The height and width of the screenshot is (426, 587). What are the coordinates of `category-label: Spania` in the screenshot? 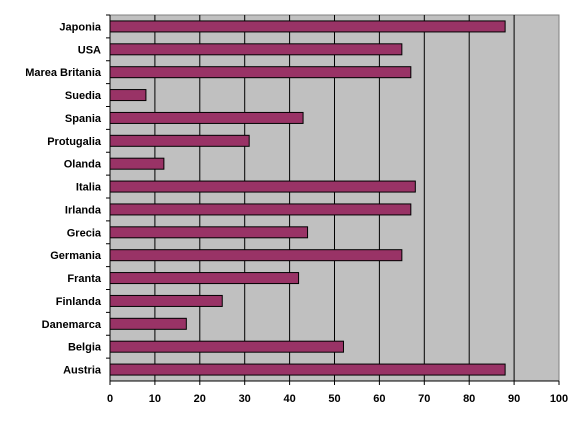 It's located at (83, 119).